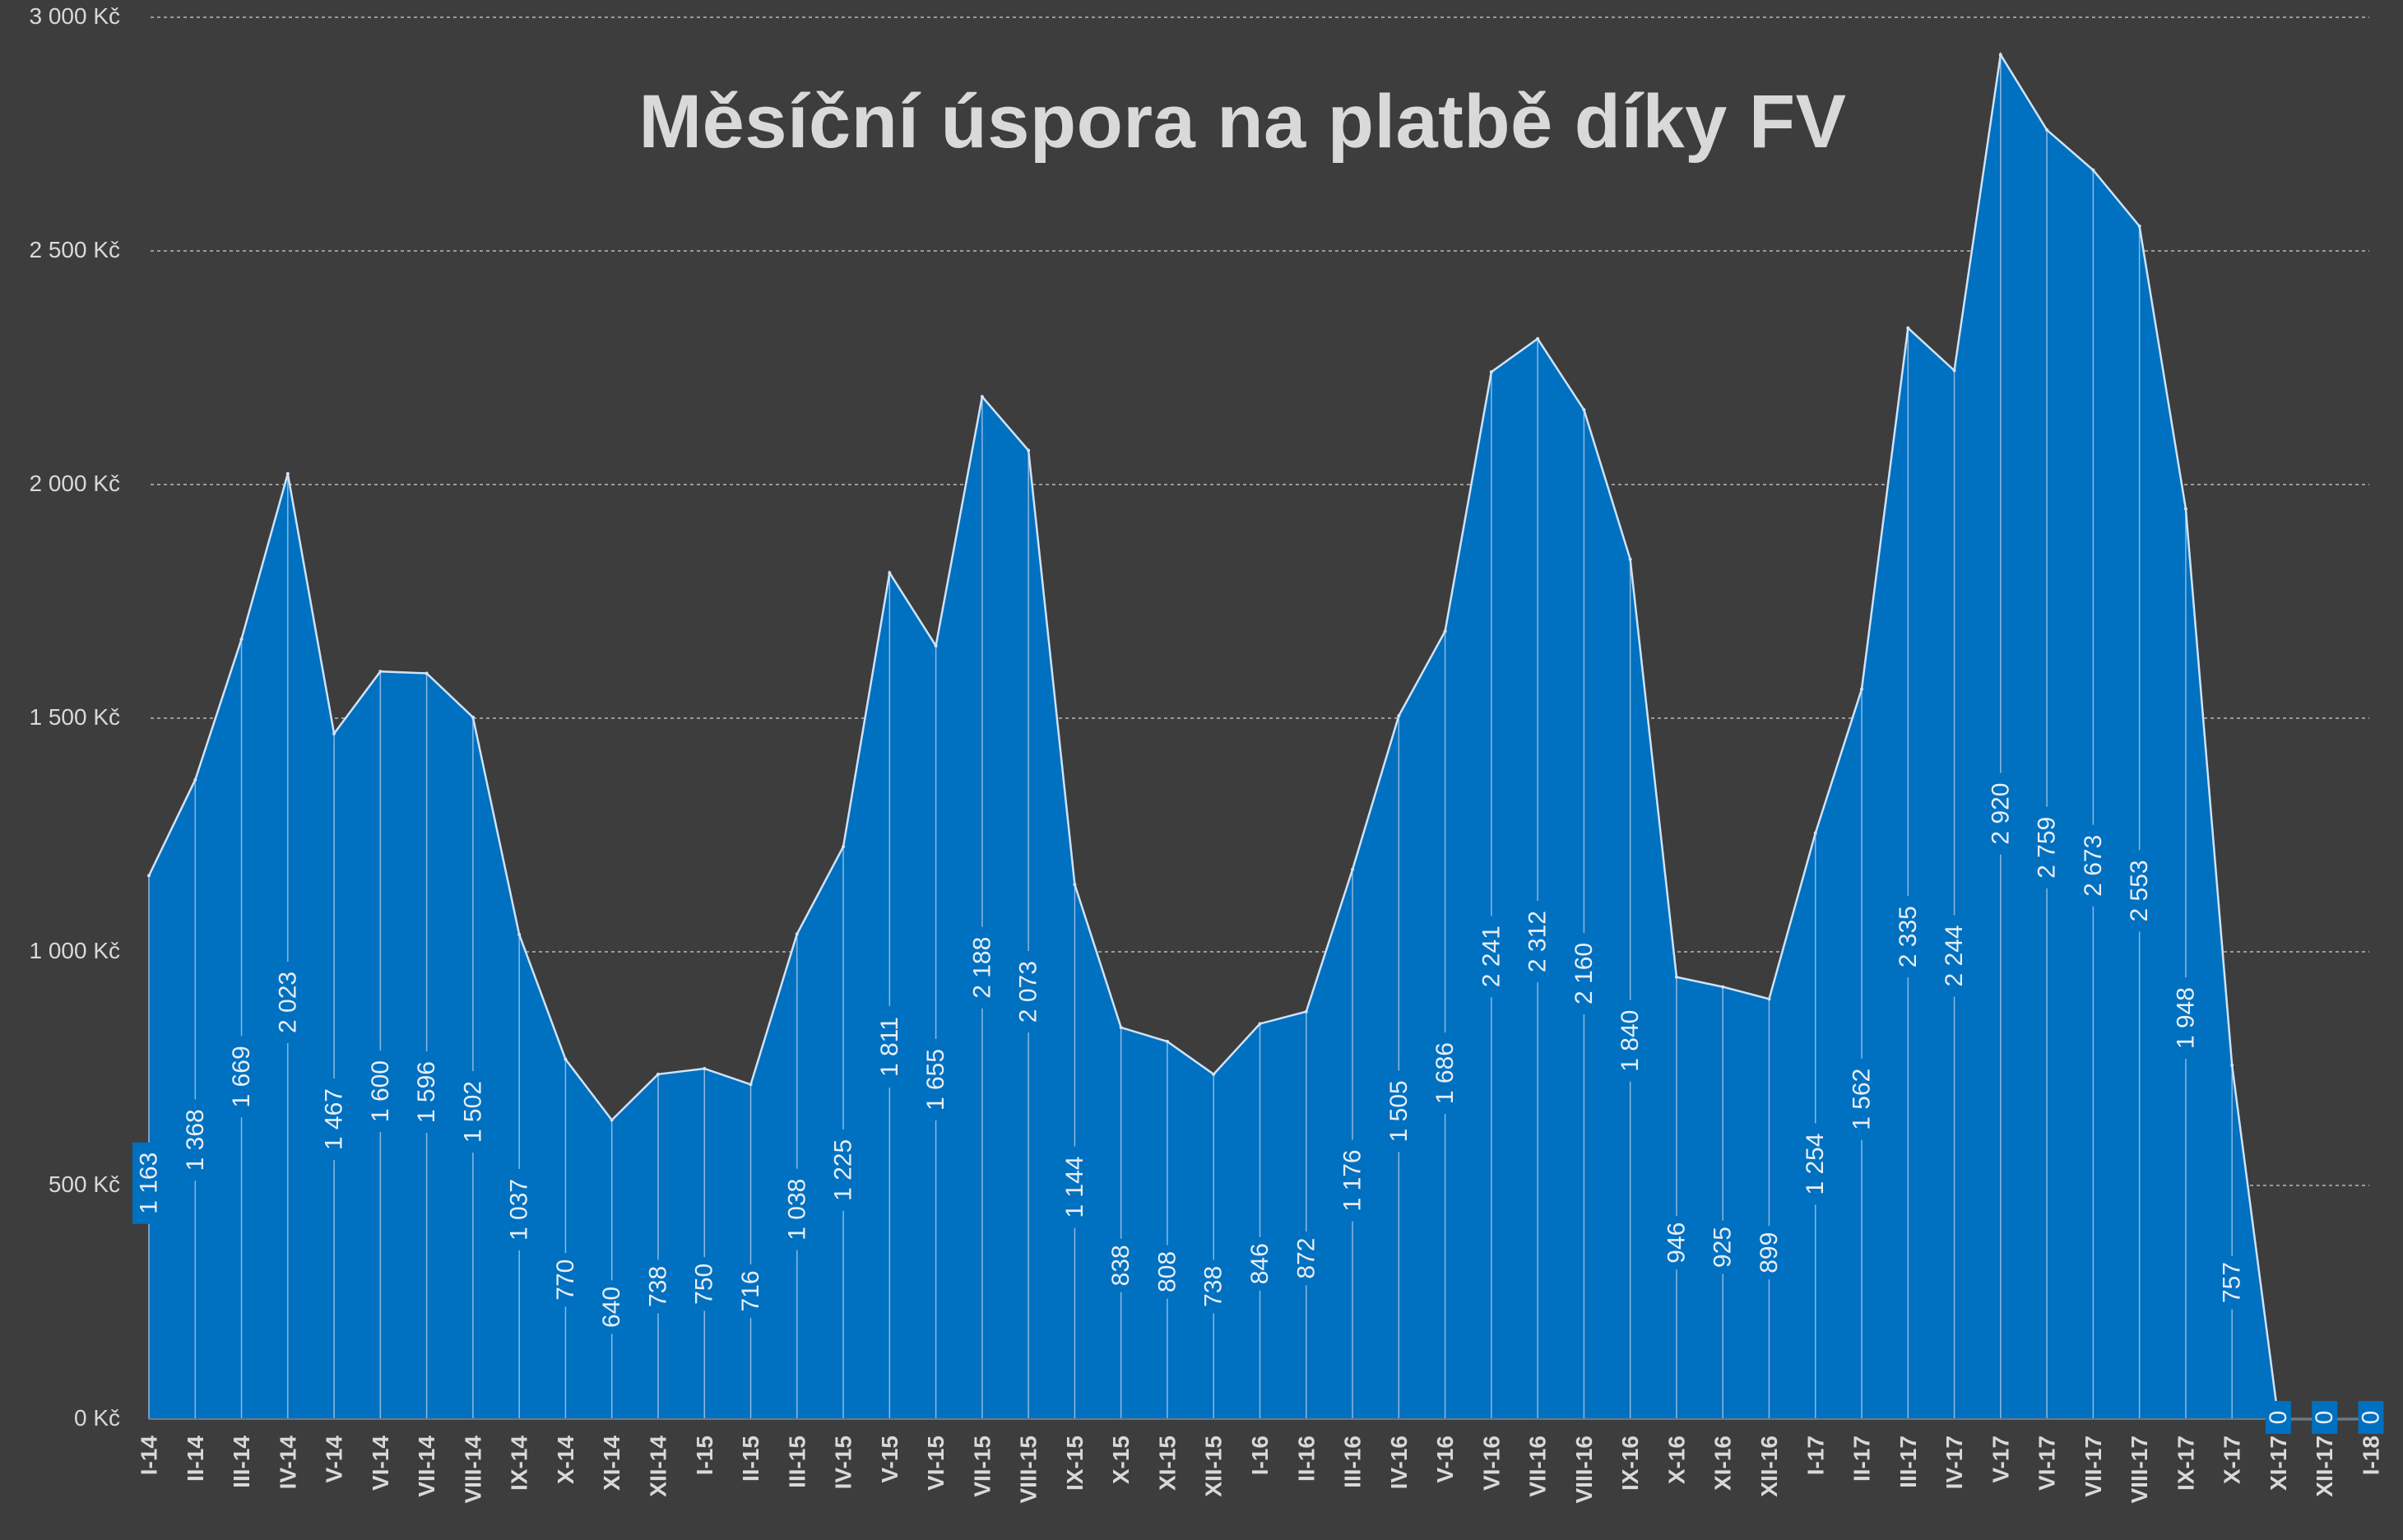 The width and height of the screenshot is (2403, 1540). I want to click on x-tick-label: XI-16, so click(1723, 1463).